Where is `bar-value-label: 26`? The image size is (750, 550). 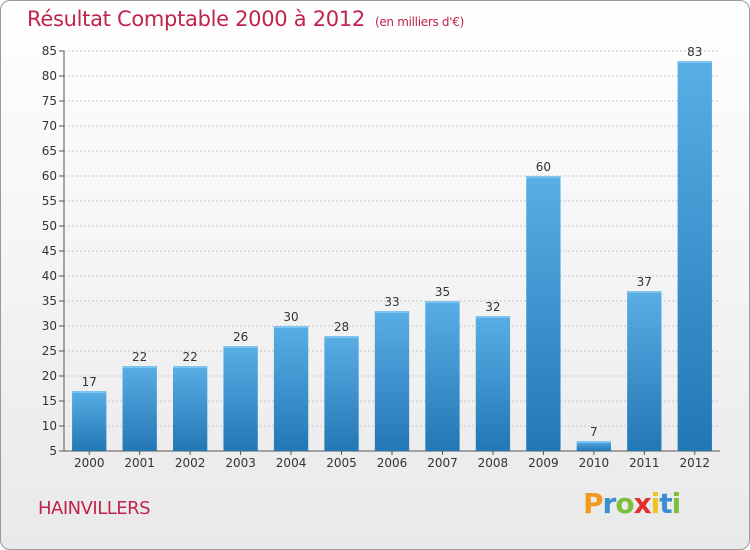
bar-value-label: 26 is located at coordinates (240, 337).